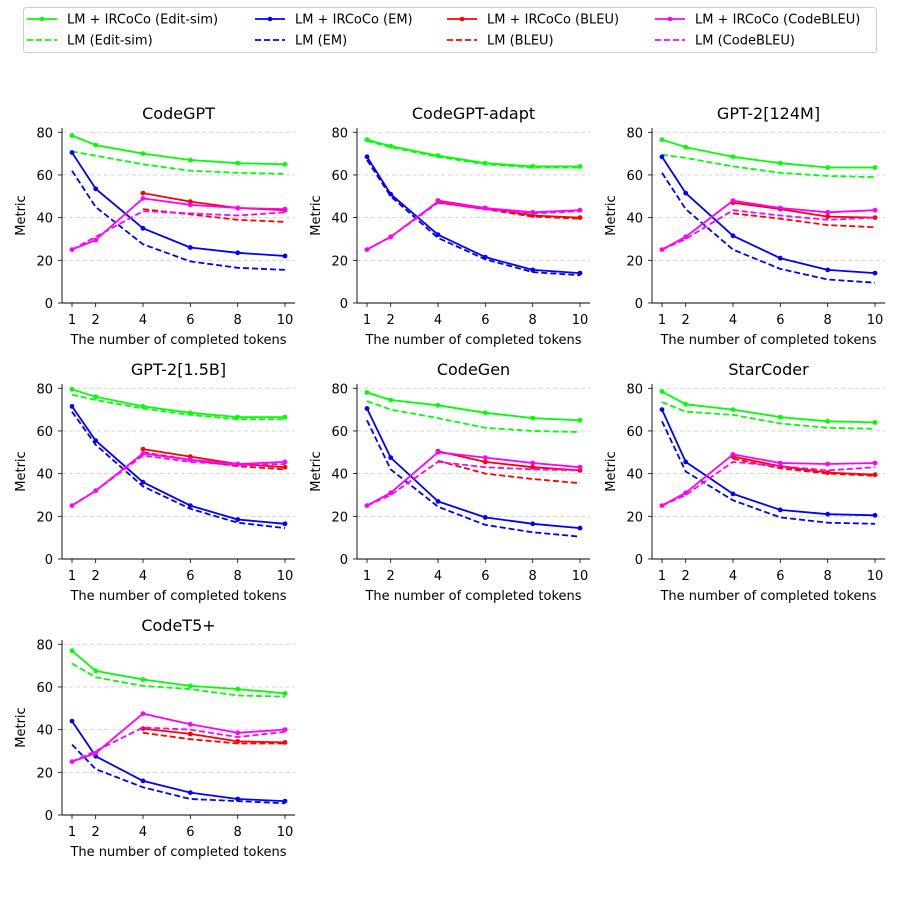 The image size is (900, 904). What do you see at coordinates (533, 320) in the screenshot?
I see `x-tick-label: 8` at bounding box center [533, 320].